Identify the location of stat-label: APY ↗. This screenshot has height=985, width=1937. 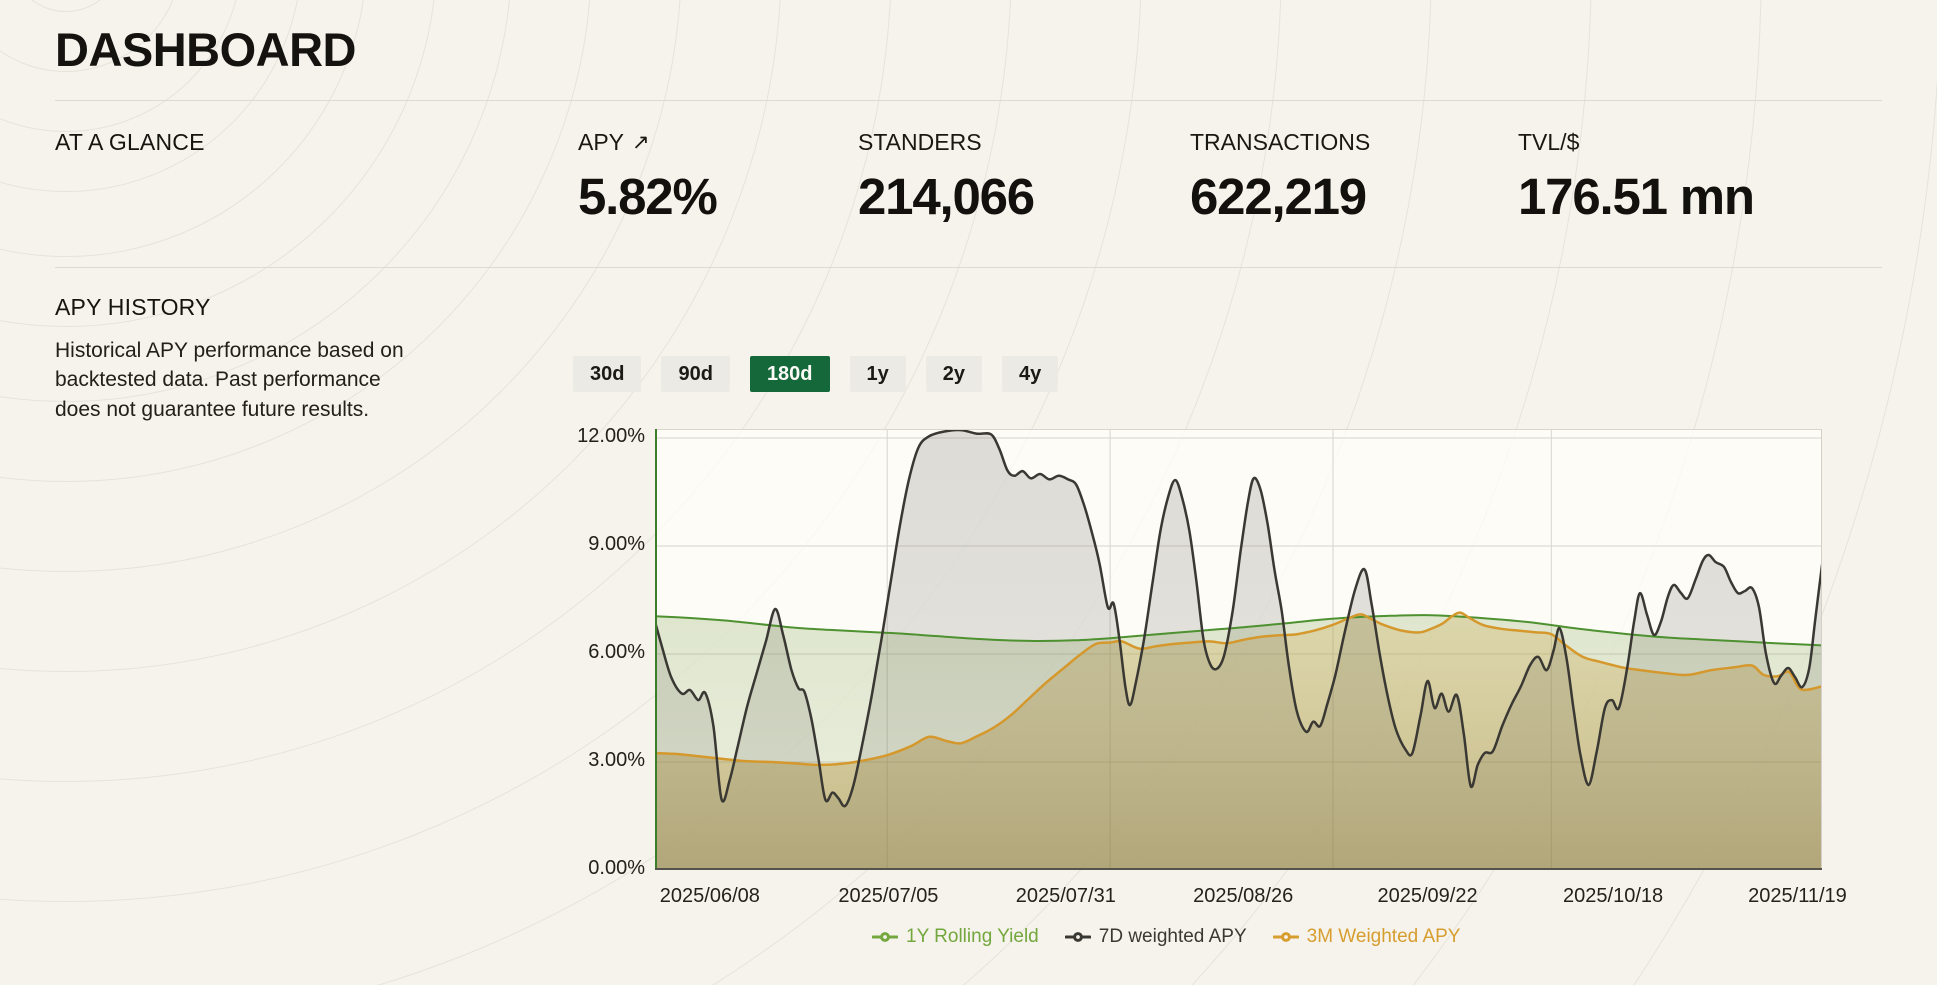
(647, 142).